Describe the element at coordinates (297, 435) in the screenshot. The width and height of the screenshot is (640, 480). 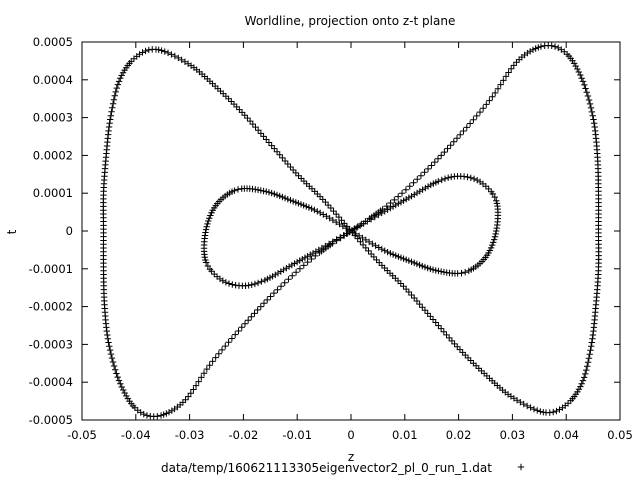
I see `x-tick-label: -0.01` at that location.